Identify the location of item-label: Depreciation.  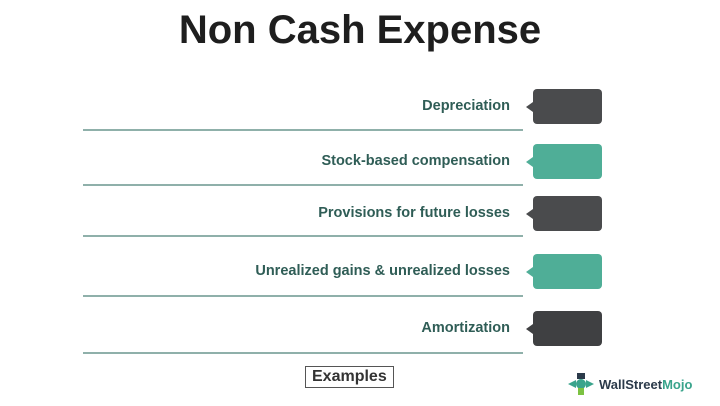
(466, 106).